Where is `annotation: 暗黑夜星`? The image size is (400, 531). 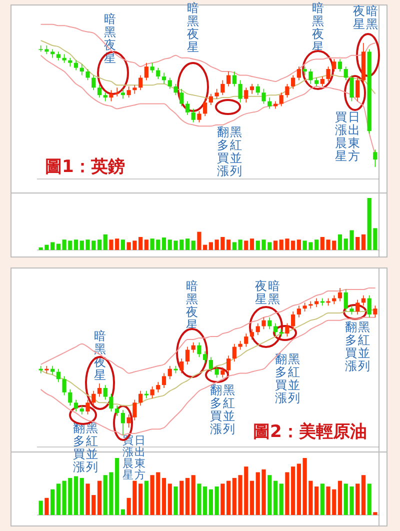 annotation: 暗黑夜星 is located at coordinates (267, 292).